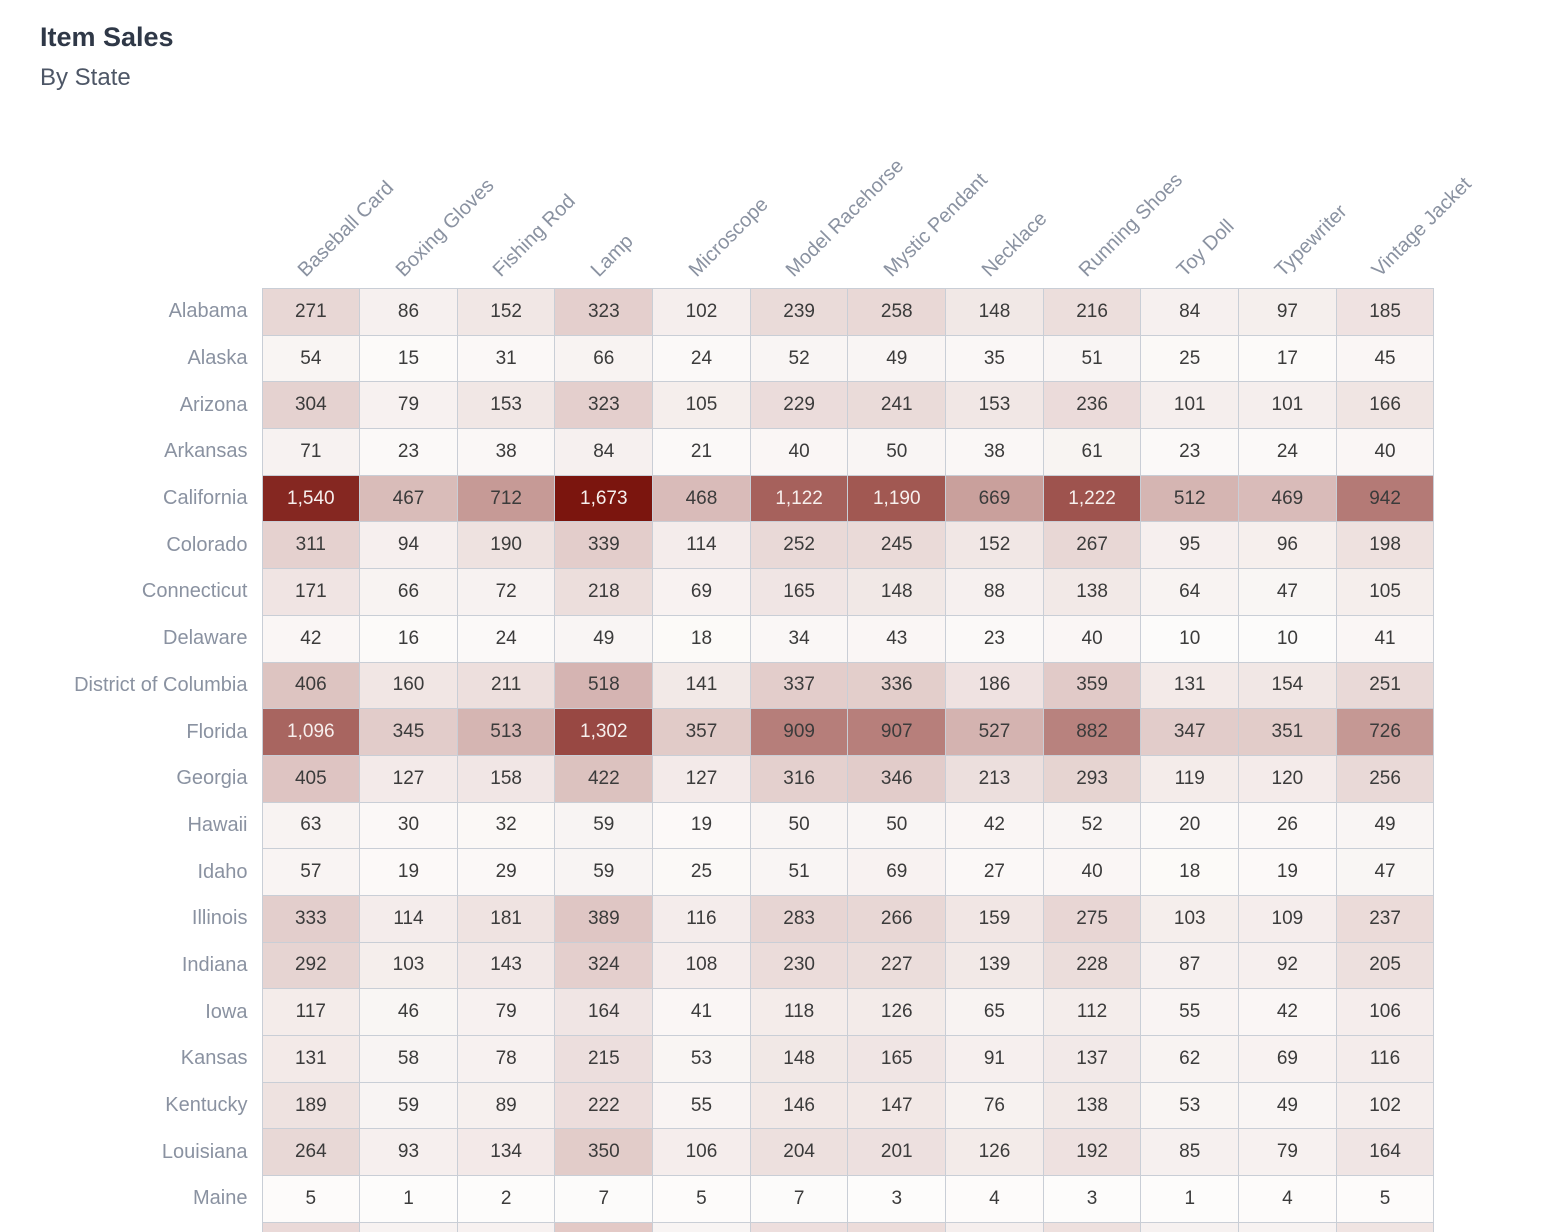 This screenshot has height=1232, width=1550. I want to click on heatmap-cell: 215, so click(604, 1059).